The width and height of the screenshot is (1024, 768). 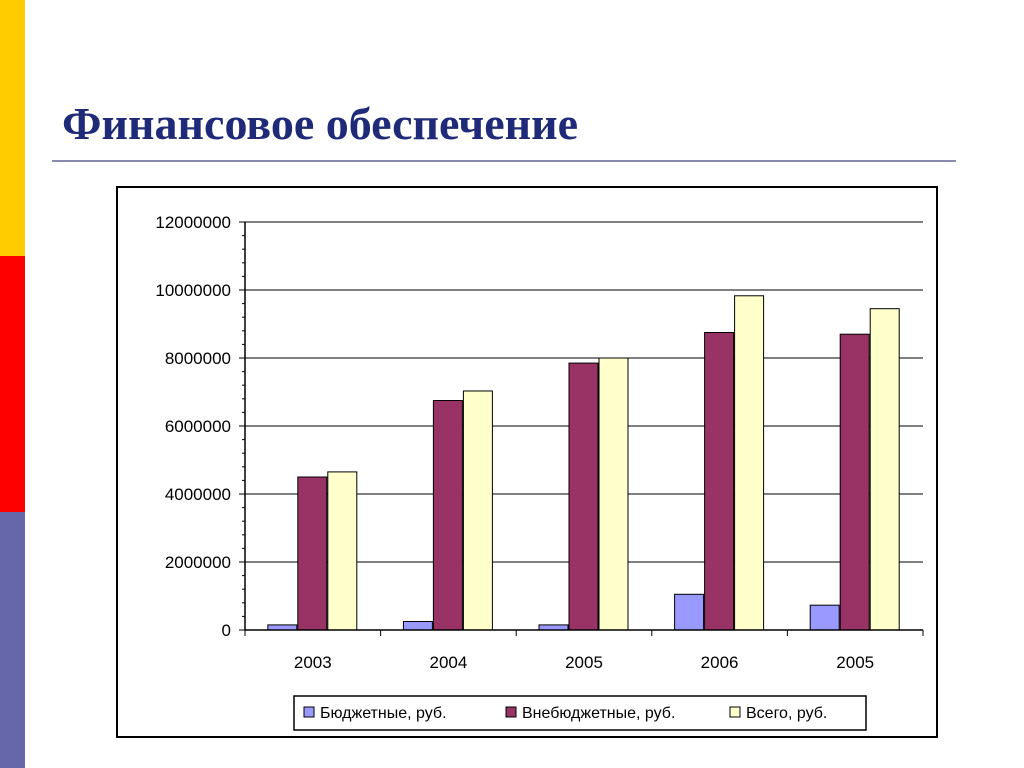 What do you see at coordinates (720, 662) in the screenshot?
I see `x-tick-label: 2006` at bounding box center [720, 662].